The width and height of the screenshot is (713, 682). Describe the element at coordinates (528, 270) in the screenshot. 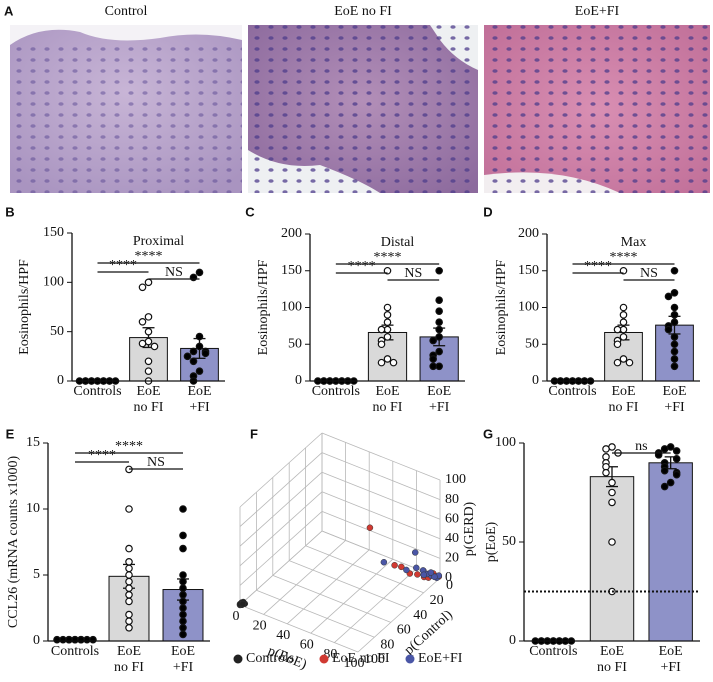

I see `y-tick-label: 150` at that location.